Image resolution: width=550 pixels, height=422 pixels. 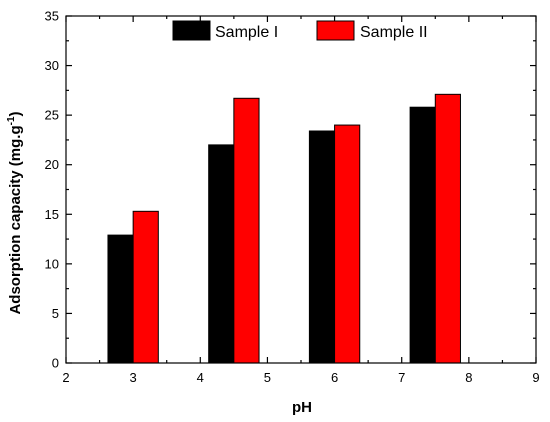 What do you see at coordinates (52, 16) in the screenshot?
I see `y-tick-label: 35` at bounding box center [52, 16].